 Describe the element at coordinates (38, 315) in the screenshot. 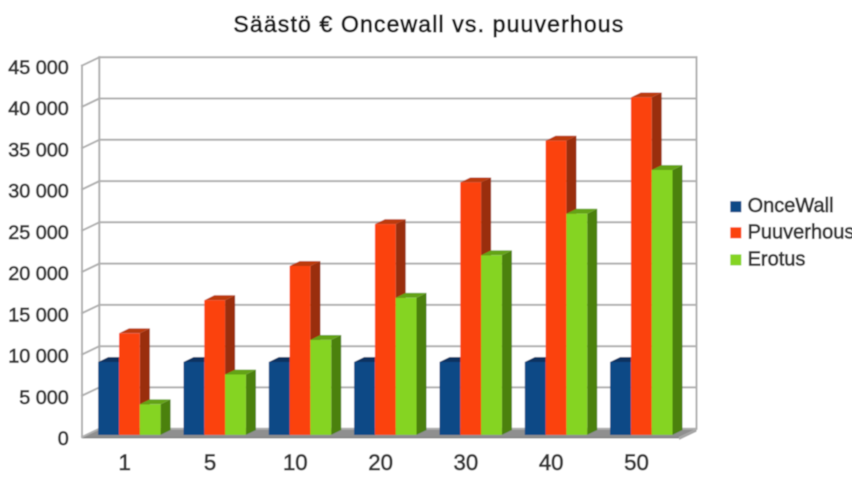

I see `svg-text: 15 000` at that location.